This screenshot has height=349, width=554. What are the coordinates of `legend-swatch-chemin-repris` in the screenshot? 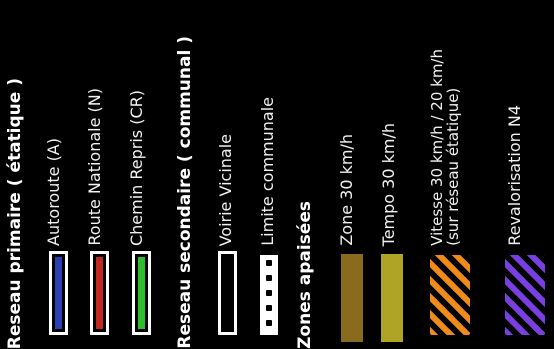 It's located at (141, 293).